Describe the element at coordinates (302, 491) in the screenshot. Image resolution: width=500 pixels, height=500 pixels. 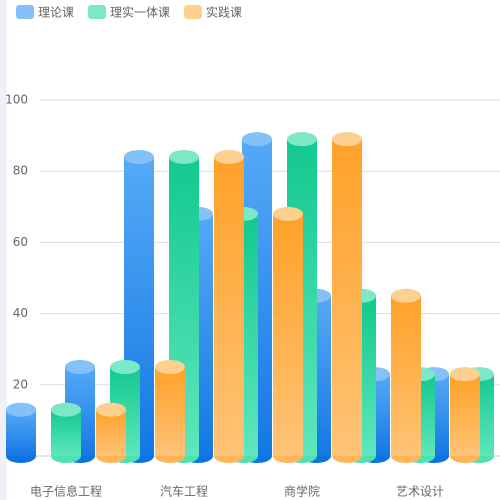
I see `x-tick-label: 商学院` at that location.